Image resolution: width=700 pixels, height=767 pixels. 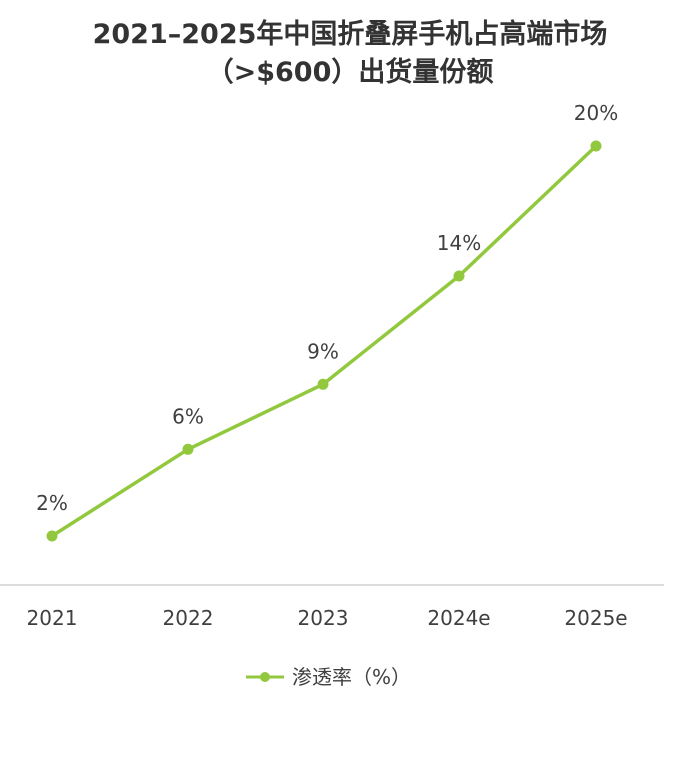 I want to click on data-point-2023, so click(x=323, y=384).